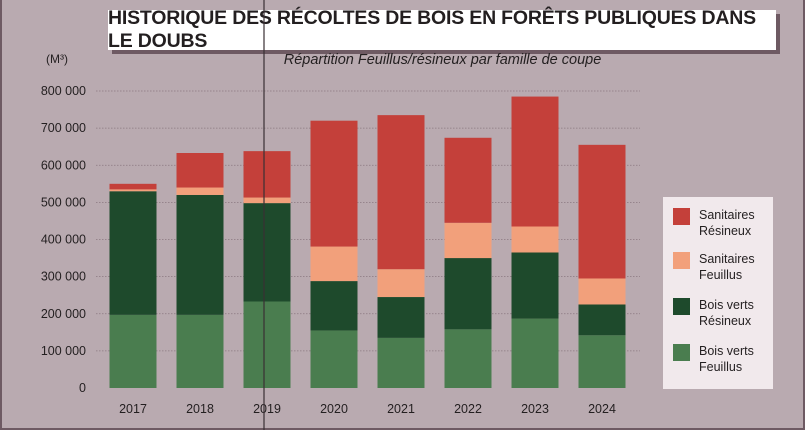  I want to click on bar-bois-verts-feuillus-2017, so click(133, 351).